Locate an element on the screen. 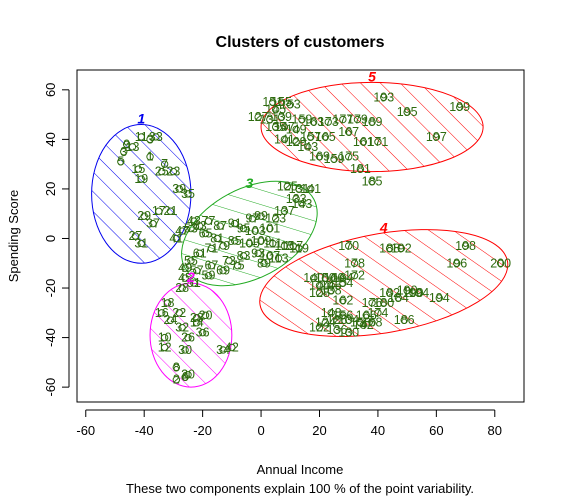 The image size is (565, 500). cluster-1-label: 1 is located at coordinates (141, 119).